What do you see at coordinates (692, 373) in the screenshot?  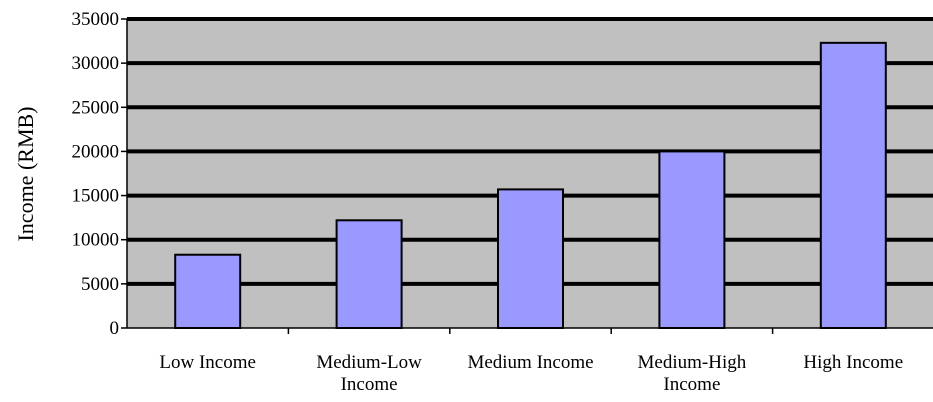 I see `x-category-label: Medium-High Income` at bounding box center [692, 373].